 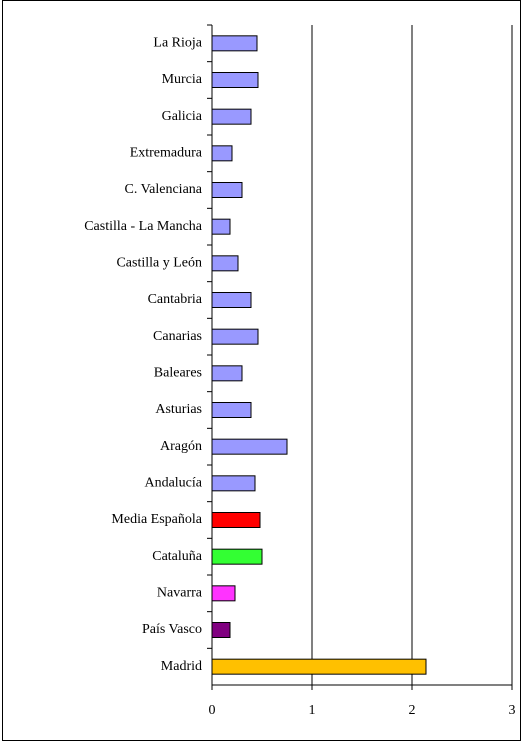 What do you see at coordinates (172, 629) in the screenshot?
I see `y-tick-label: País Vasco` at bounding box center [172, 629].